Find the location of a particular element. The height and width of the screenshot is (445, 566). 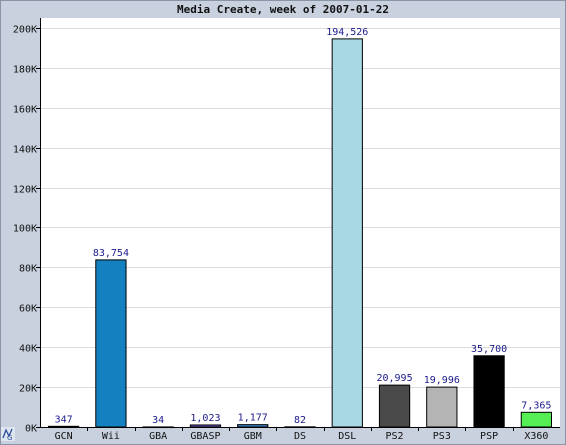

y-tick-label: 40K is located at coordinates (28, 349).